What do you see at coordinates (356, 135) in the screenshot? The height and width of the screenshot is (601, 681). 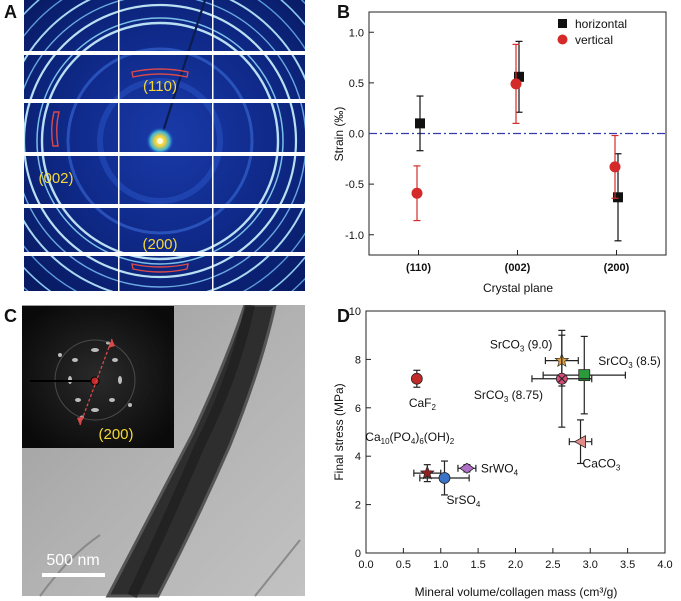 I see `strain-y-tick-label: 0.0` at bounding box center [356, 135].